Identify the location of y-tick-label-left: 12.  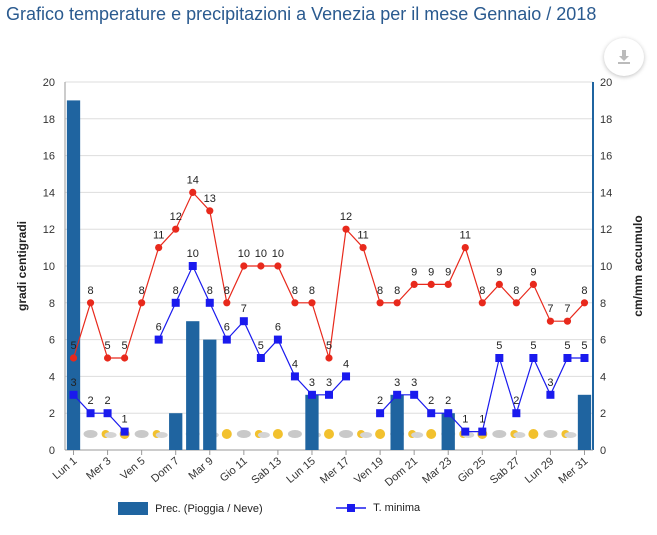
(49, 230).